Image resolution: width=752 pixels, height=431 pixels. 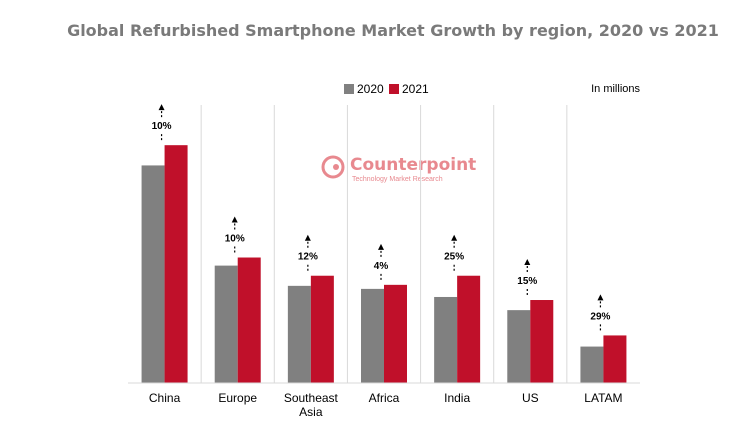 I want to click on bar-2021-china, so click(x=176, y=264).